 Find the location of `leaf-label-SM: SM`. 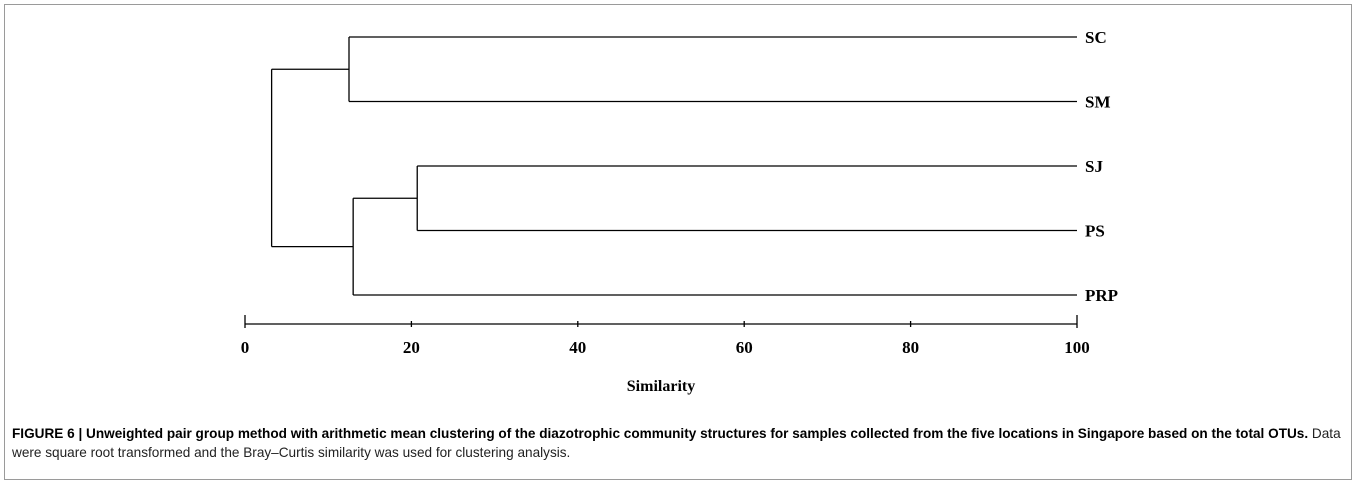

leaf-label-SM: SM is located at coordinates (1098, 102).